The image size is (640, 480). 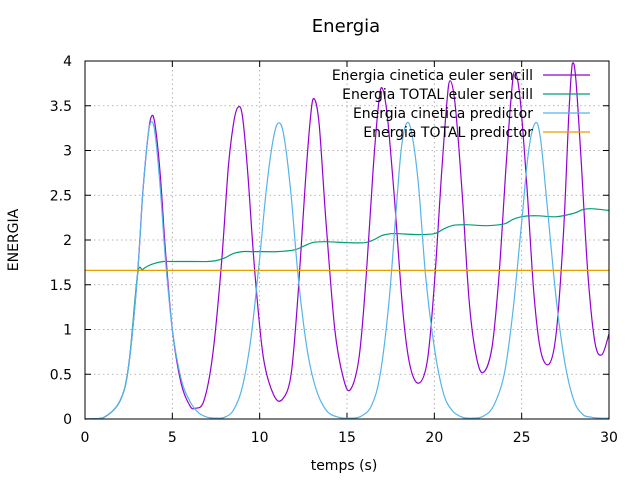 I want to click on y-tick-label: 3.5, so click(x=61, y=107).